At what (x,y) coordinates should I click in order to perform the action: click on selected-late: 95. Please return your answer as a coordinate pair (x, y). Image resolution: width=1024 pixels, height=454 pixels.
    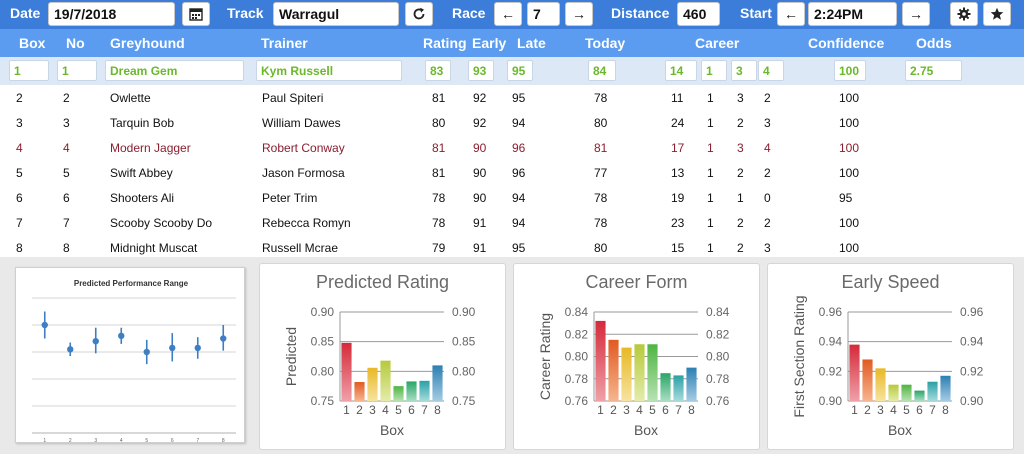
    Looking at the image, I should click on (520, 70).